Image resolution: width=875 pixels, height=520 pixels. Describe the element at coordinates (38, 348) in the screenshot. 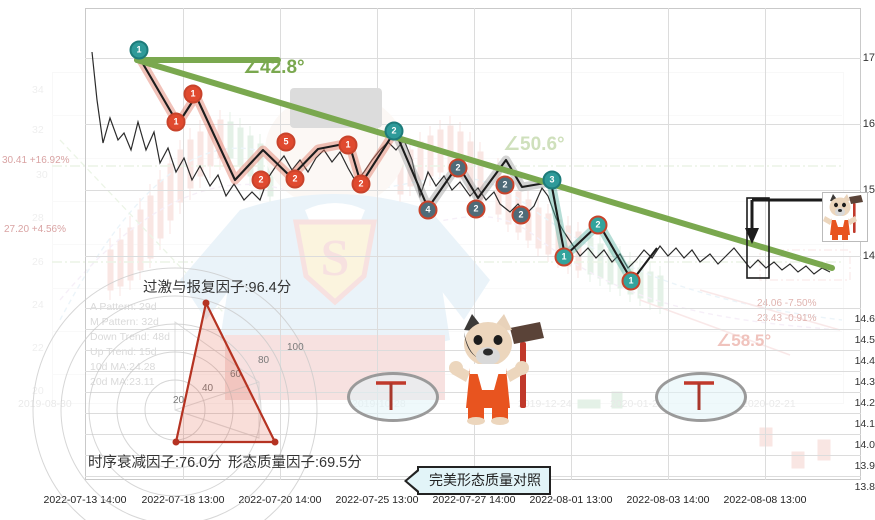

I see `watermark-ytick: 22` at that location.